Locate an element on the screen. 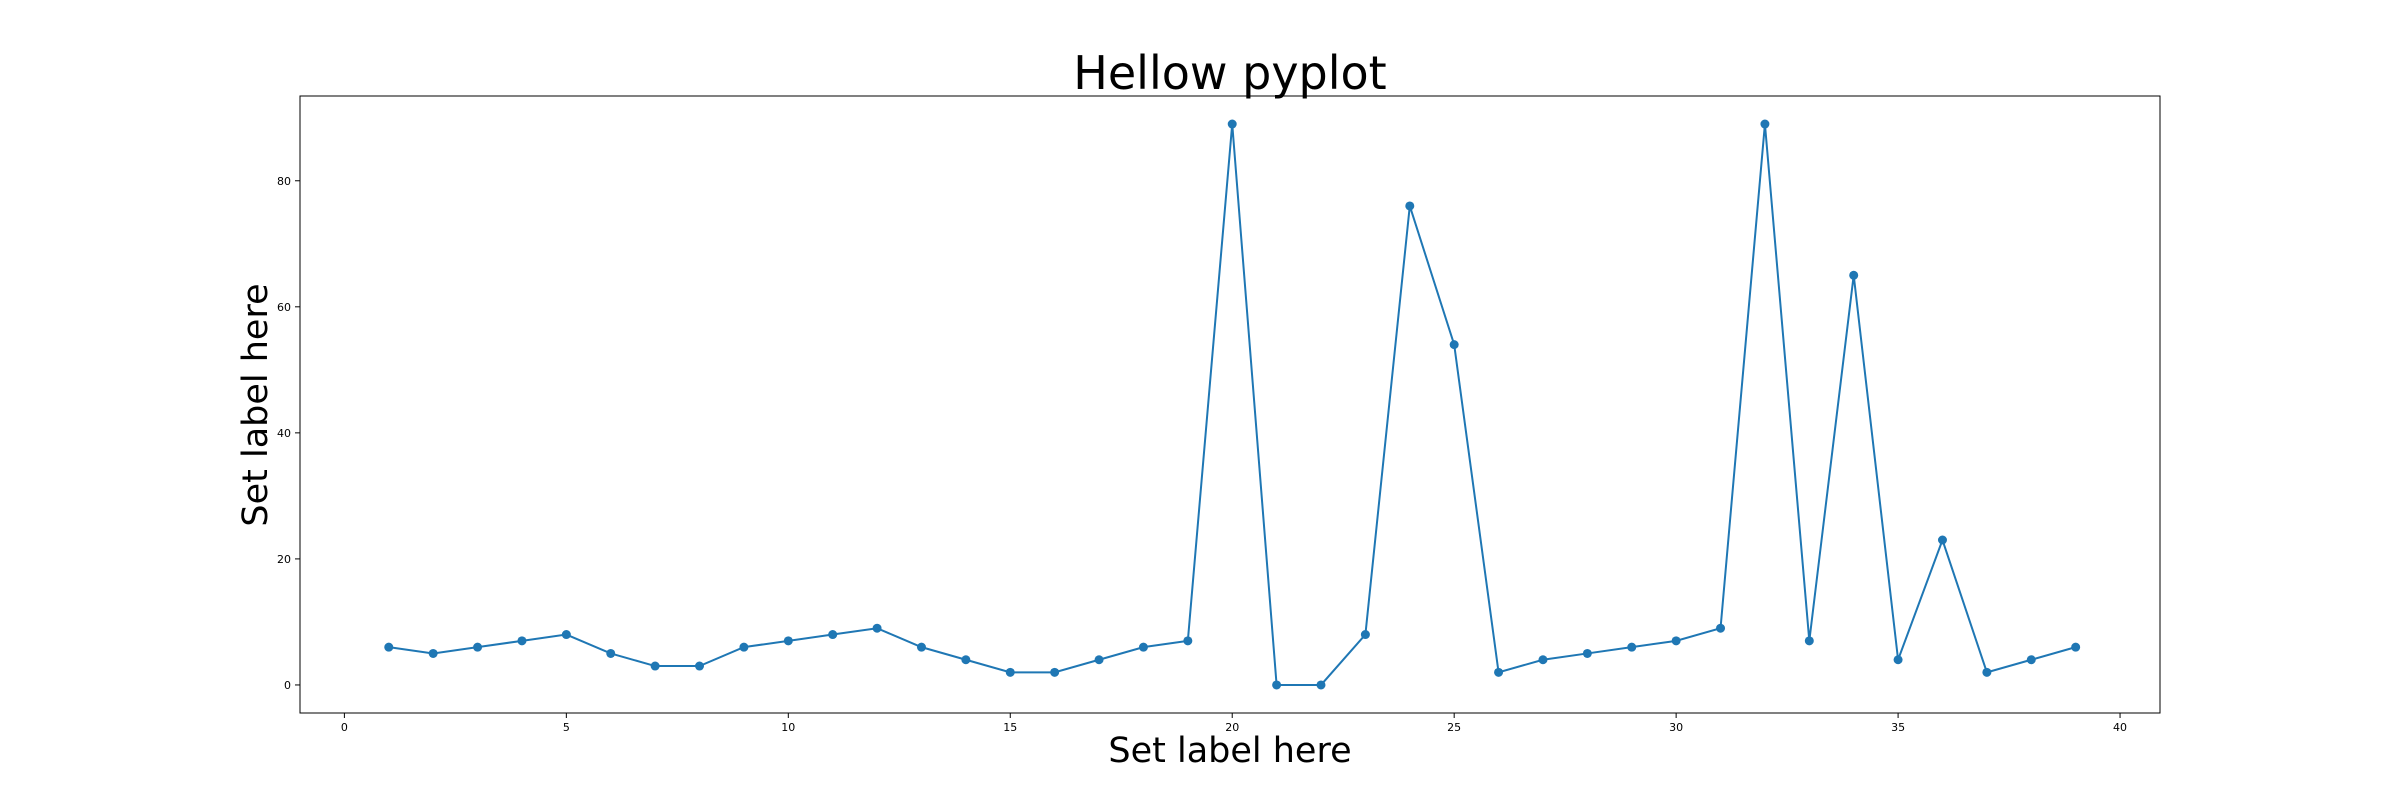 The height and width of the screenshot is (800, 2400). x-axis: 0 5 10 15 20 25 30 35 40 is located at coordinates (1234, 723).